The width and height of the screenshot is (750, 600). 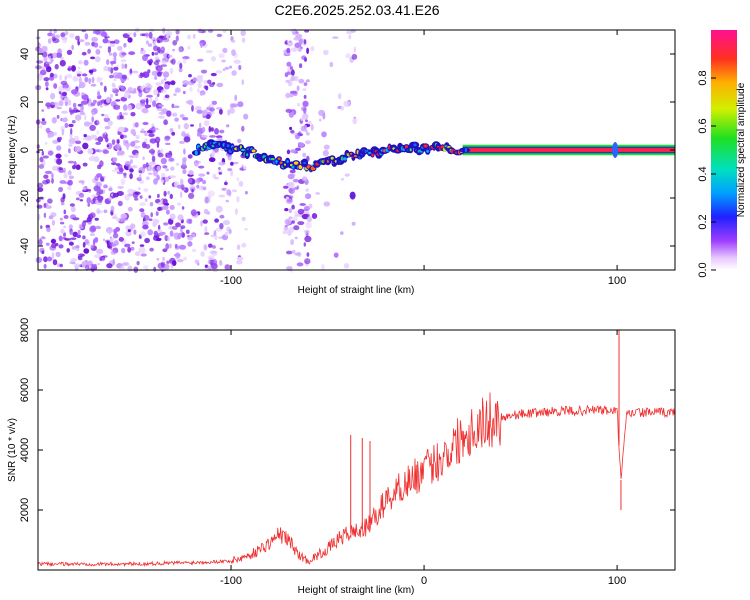 What do you see at coordinates (25, 510) in the screenshot?
I see `y-tick-label: 2000` at bounding box center [25, 510].